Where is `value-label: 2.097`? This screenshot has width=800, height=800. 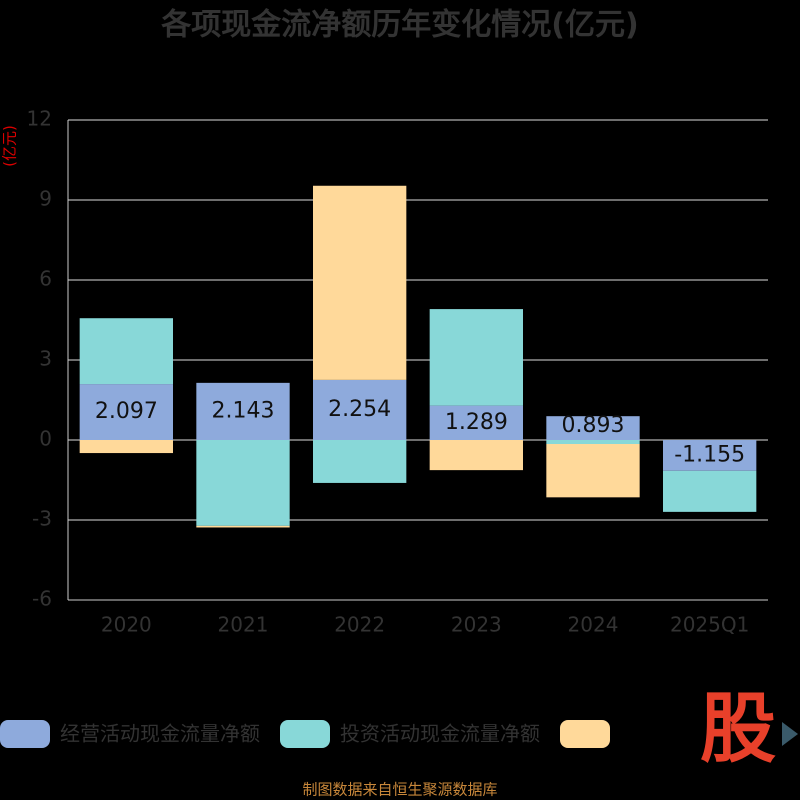 value-label: 2.097 is located at coordinates (126, 411).